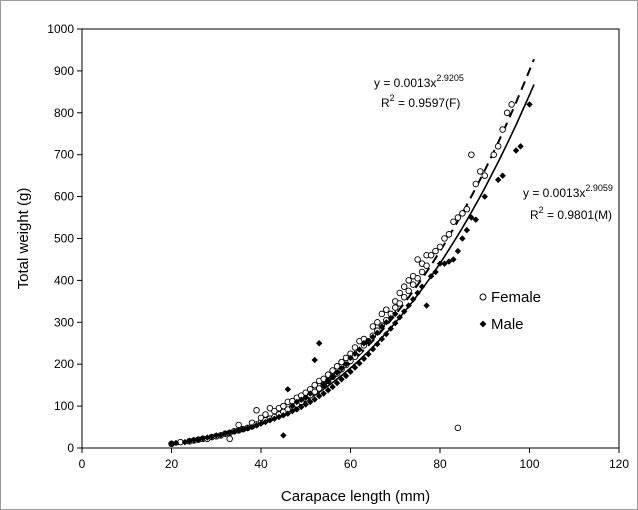 This screenshot has width=638, height=510. I want to click on y-tick-label: 800, so click(64, 113).